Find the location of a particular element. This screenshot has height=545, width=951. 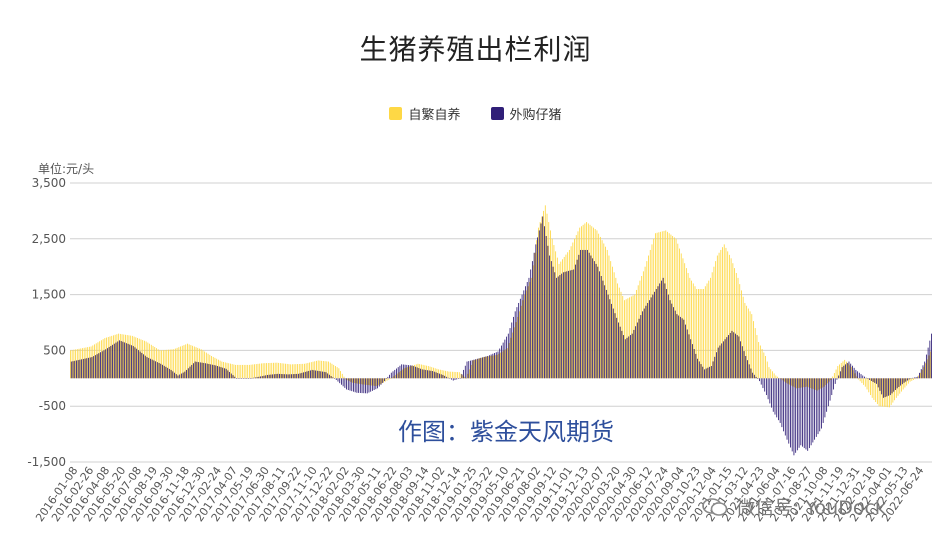

legend-item-self-bred: 自繁自养 is located at coordinates (425, 113).